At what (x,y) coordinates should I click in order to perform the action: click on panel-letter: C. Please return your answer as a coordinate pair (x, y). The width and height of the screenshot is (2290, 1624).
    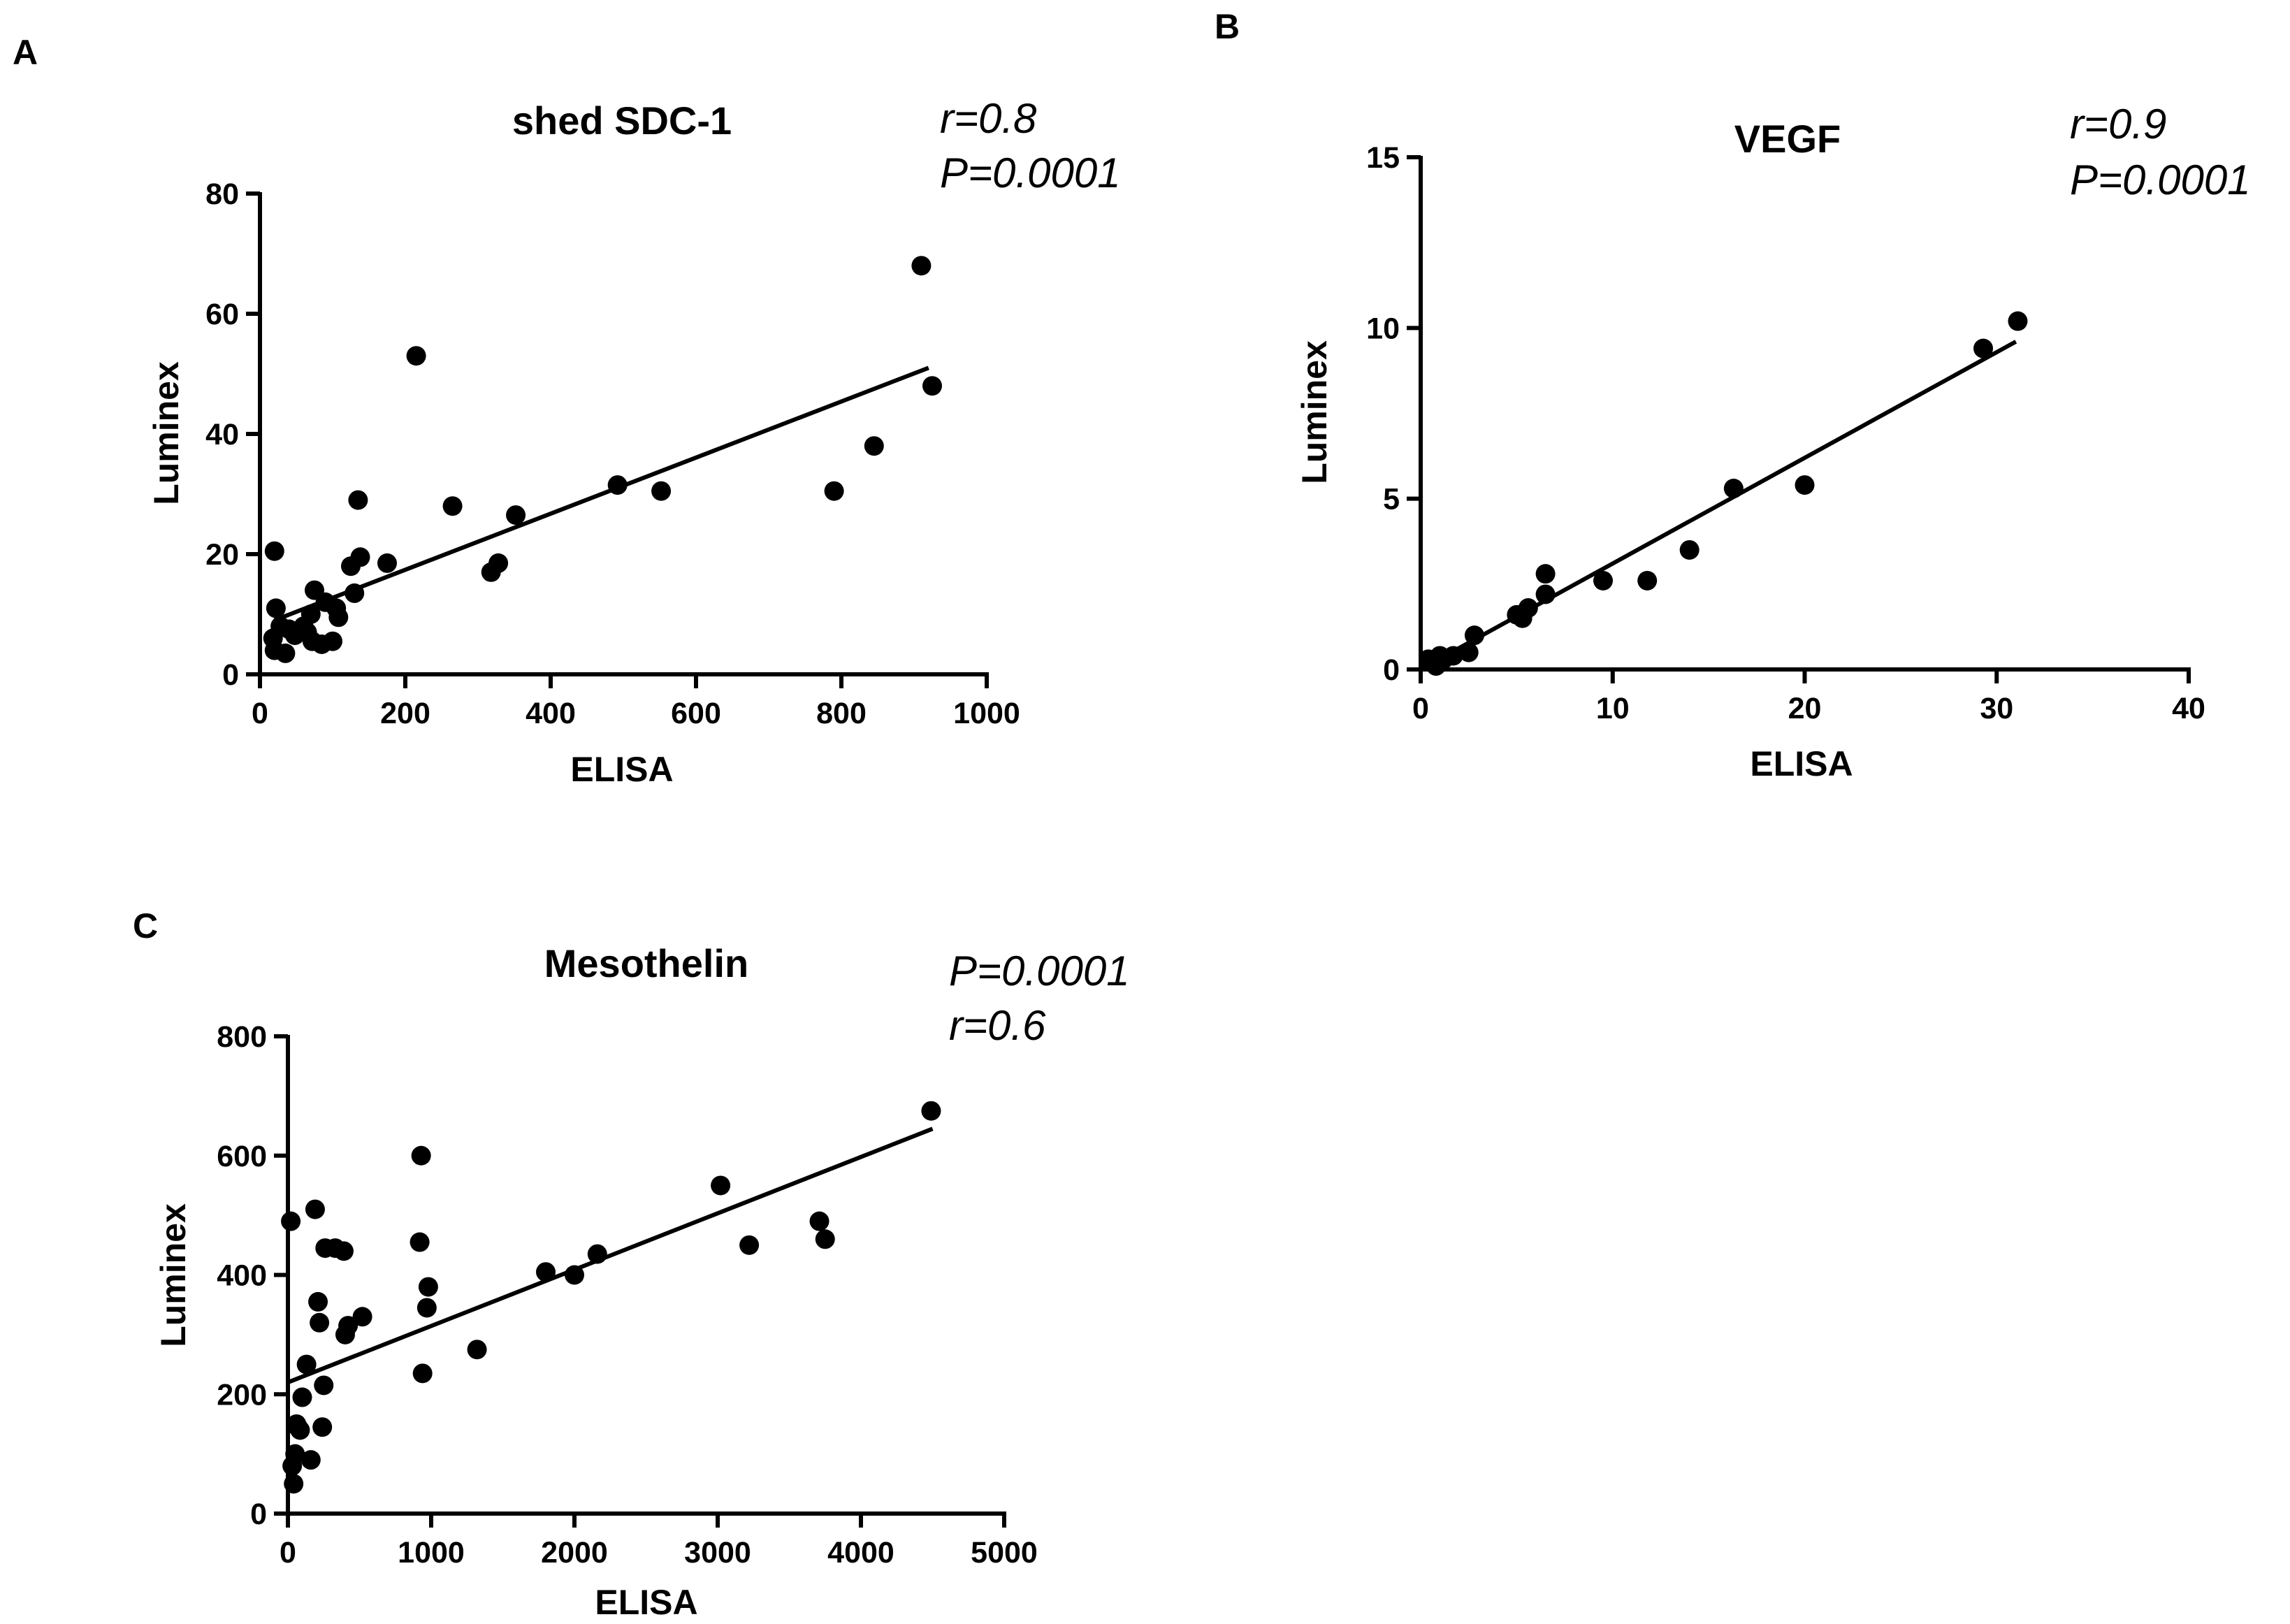
    Looking at the image, I should click on (145, 926).